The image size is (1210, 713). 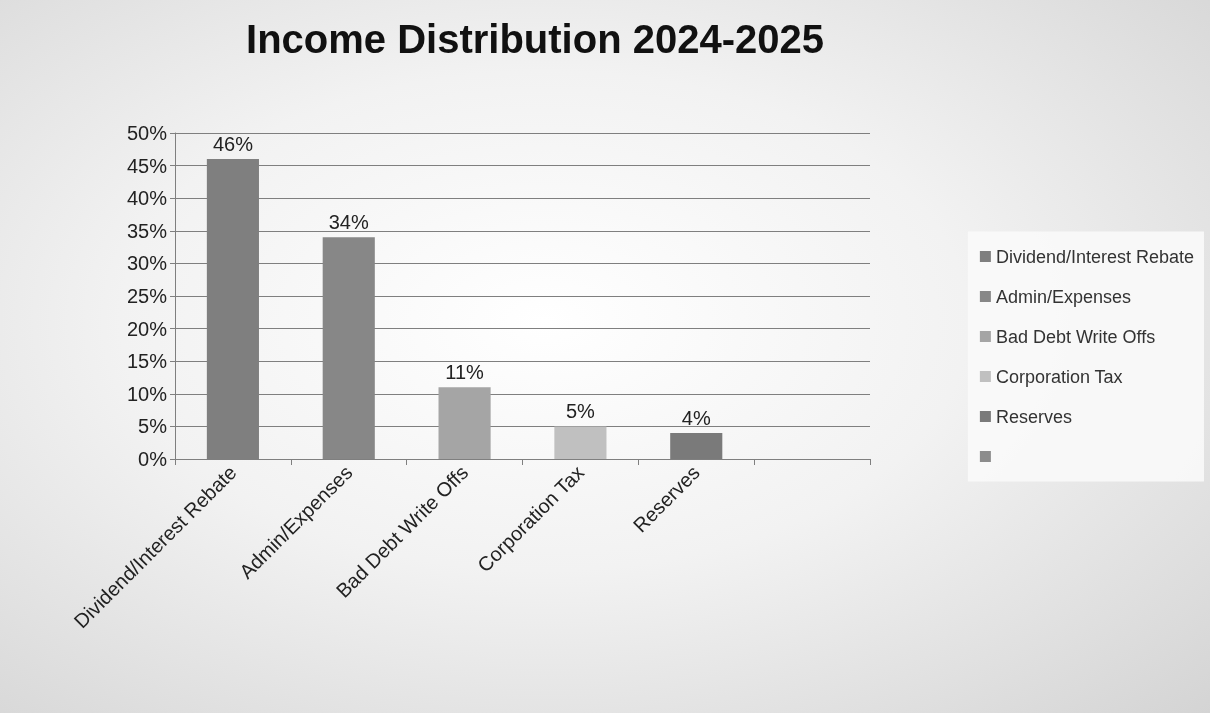 I want to click on data-label: 34%, so click(x=348, y=222).